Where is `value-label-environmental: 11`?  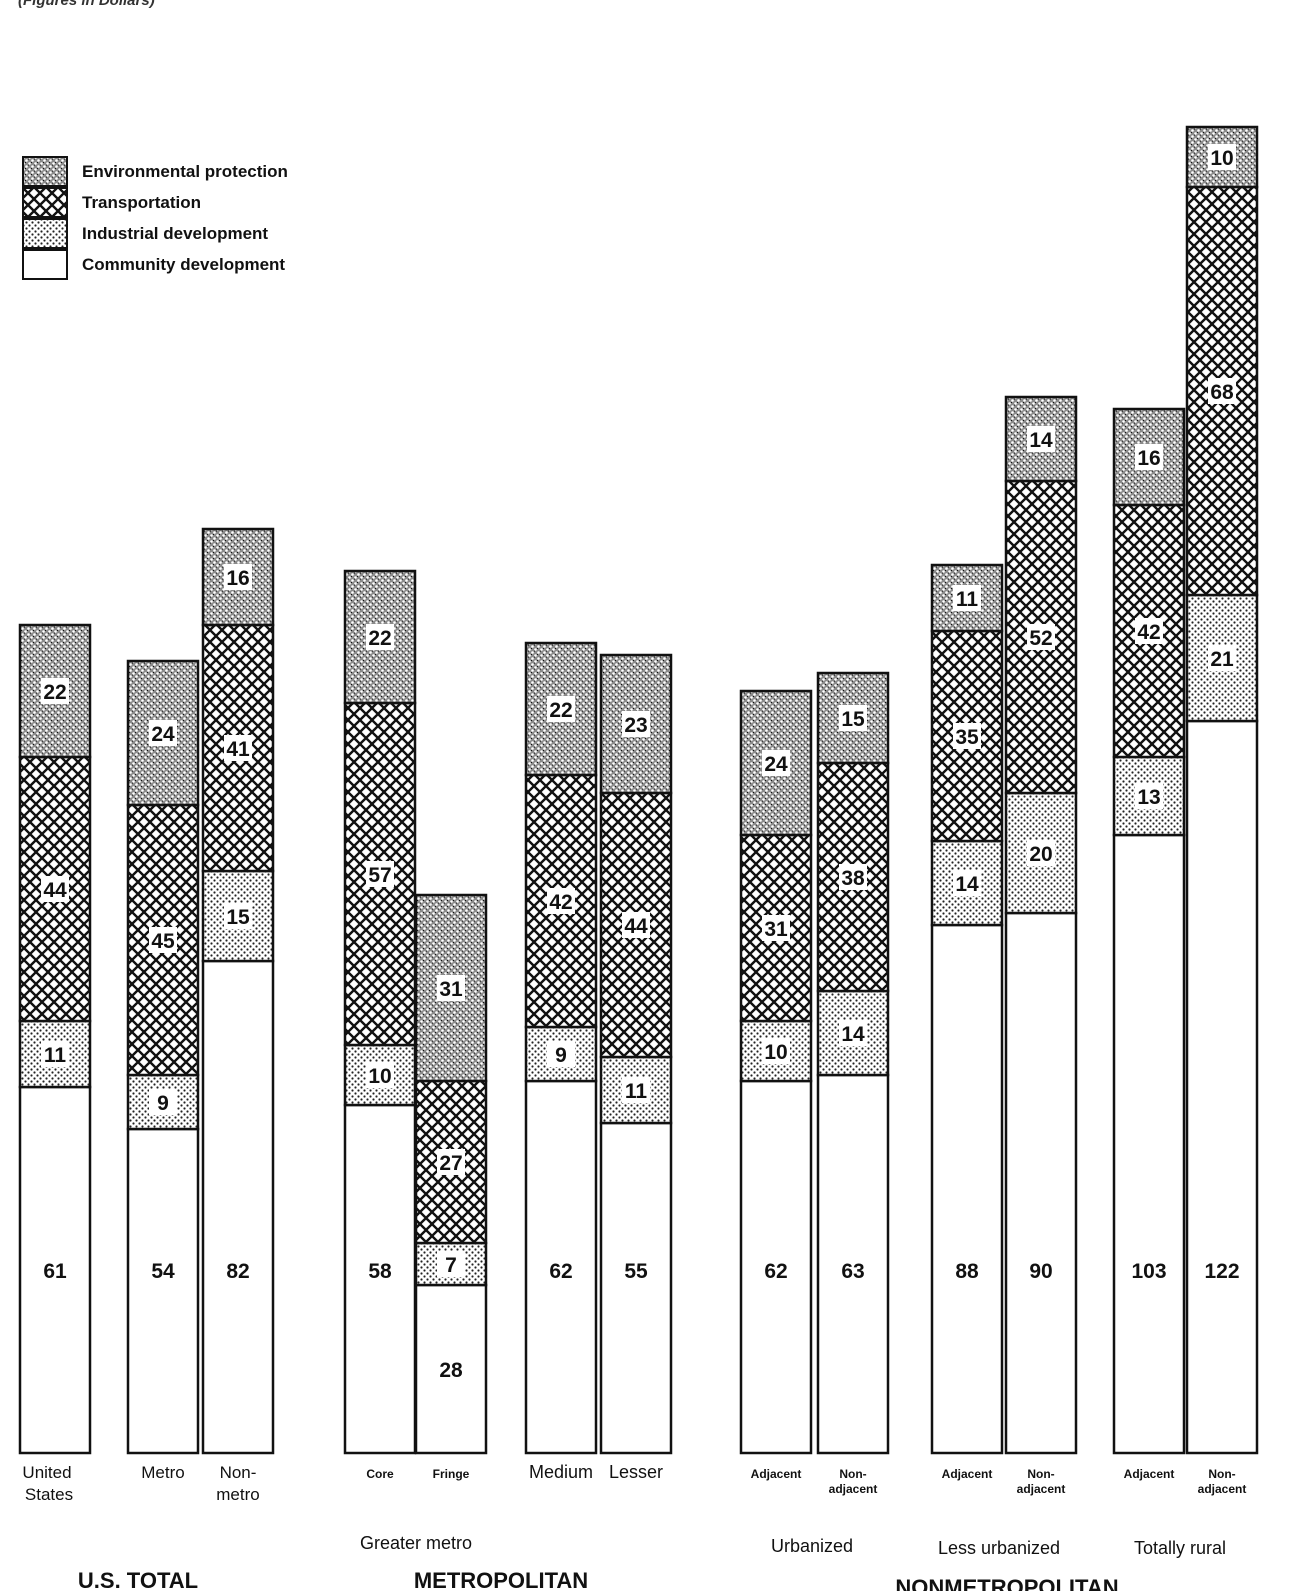
value-label-environmental: 11 is located at coordinates (967, 599).